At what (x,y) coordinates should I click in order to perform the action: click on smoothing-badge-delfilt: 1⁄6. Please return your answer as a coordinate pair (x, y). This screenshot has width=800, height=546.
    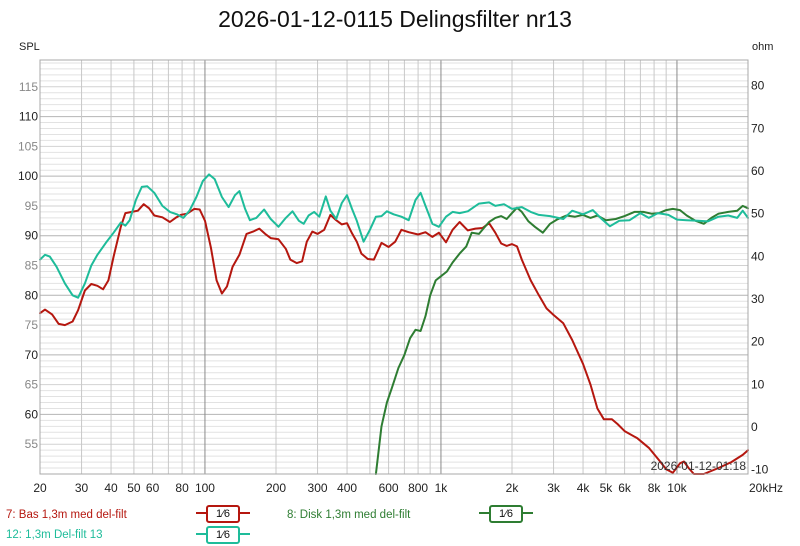
    Looking at the image, I should click on (223, 535).